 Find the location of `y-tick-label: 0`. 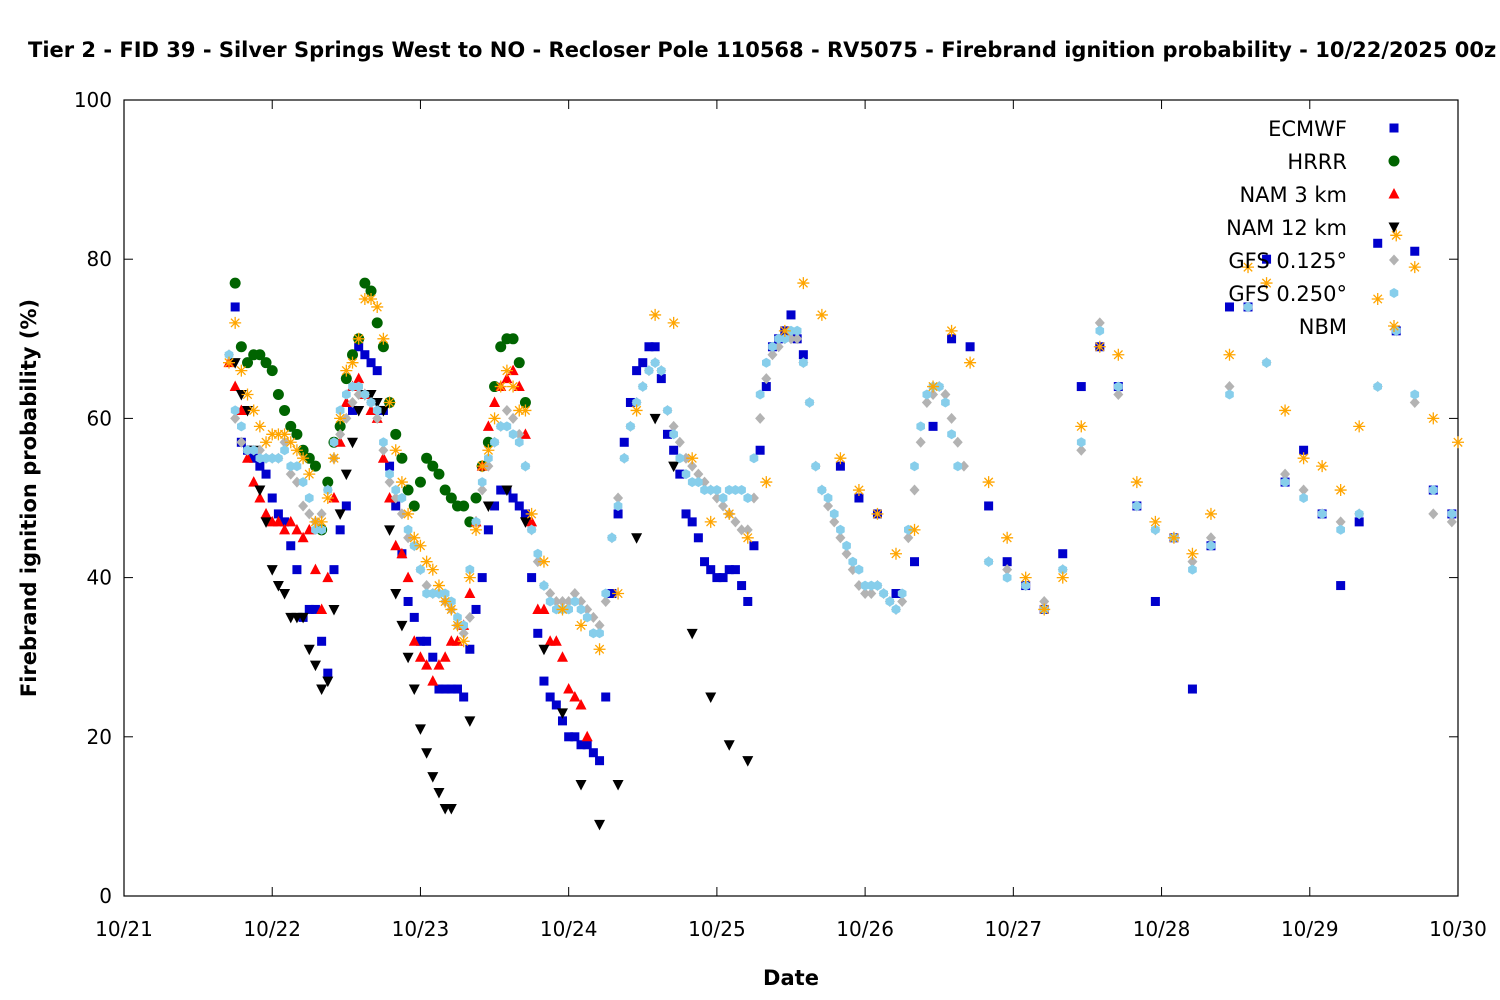

y-tick-label: 0 is located at coordinates (105, 896).